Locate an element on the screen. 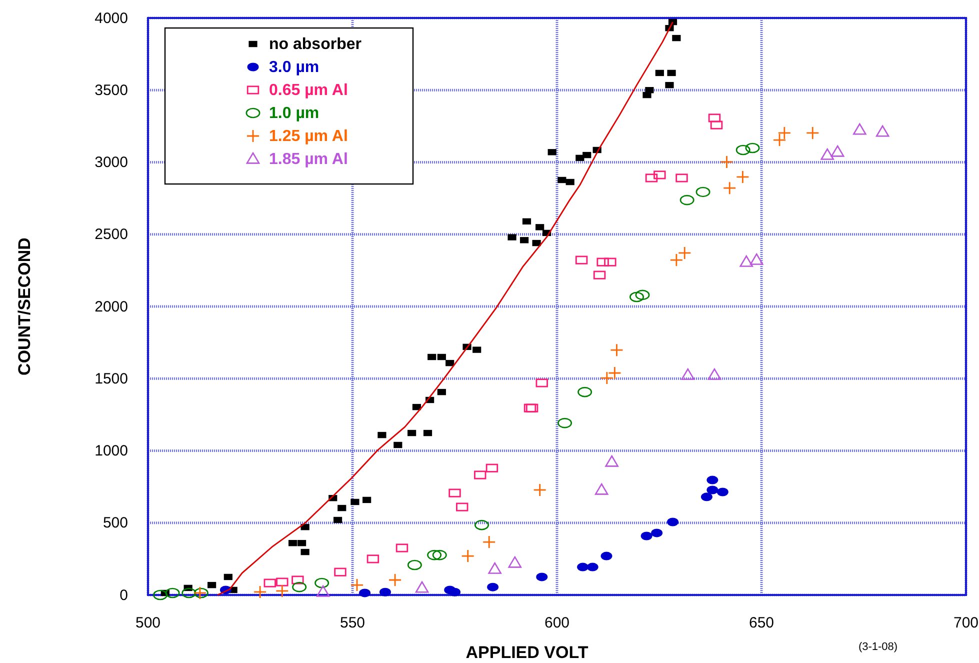 The image size is (979, 663). x-tick-label: 650 is located at coordinates (761, 623).